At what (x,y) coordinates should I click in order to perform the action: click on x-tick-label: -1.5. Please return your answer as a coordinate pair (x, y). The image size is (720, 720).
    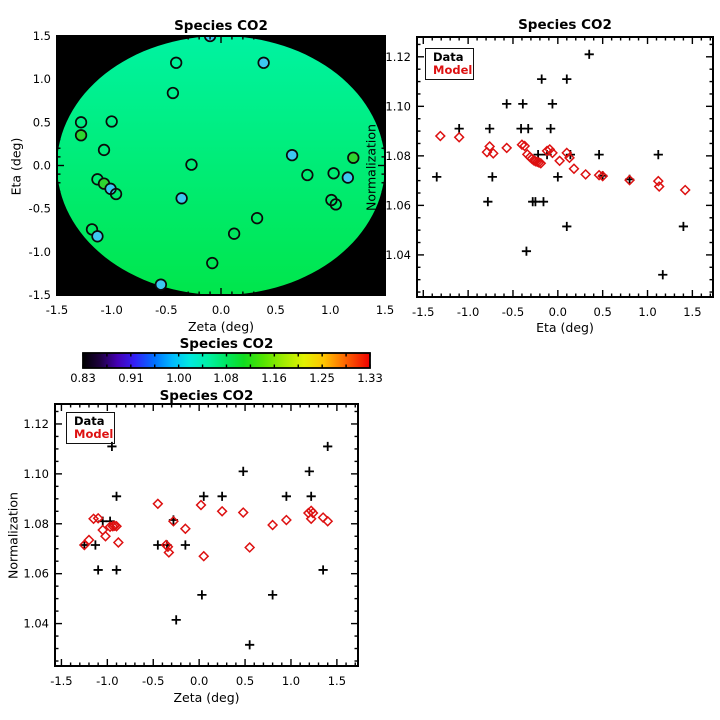
    Looking at the image, I should click on (423, 312).